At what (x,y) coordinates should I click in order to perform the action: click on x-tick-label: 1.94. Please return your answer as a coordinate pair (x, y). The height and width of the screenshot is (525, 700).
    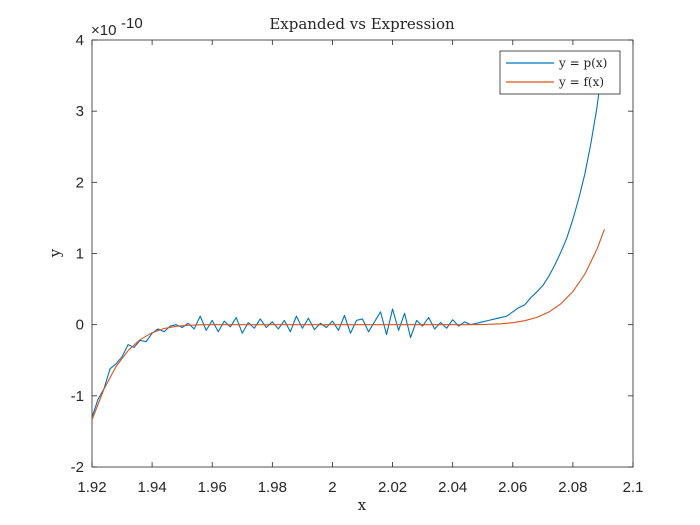
    Looking at the image, I should click on (152, 487).